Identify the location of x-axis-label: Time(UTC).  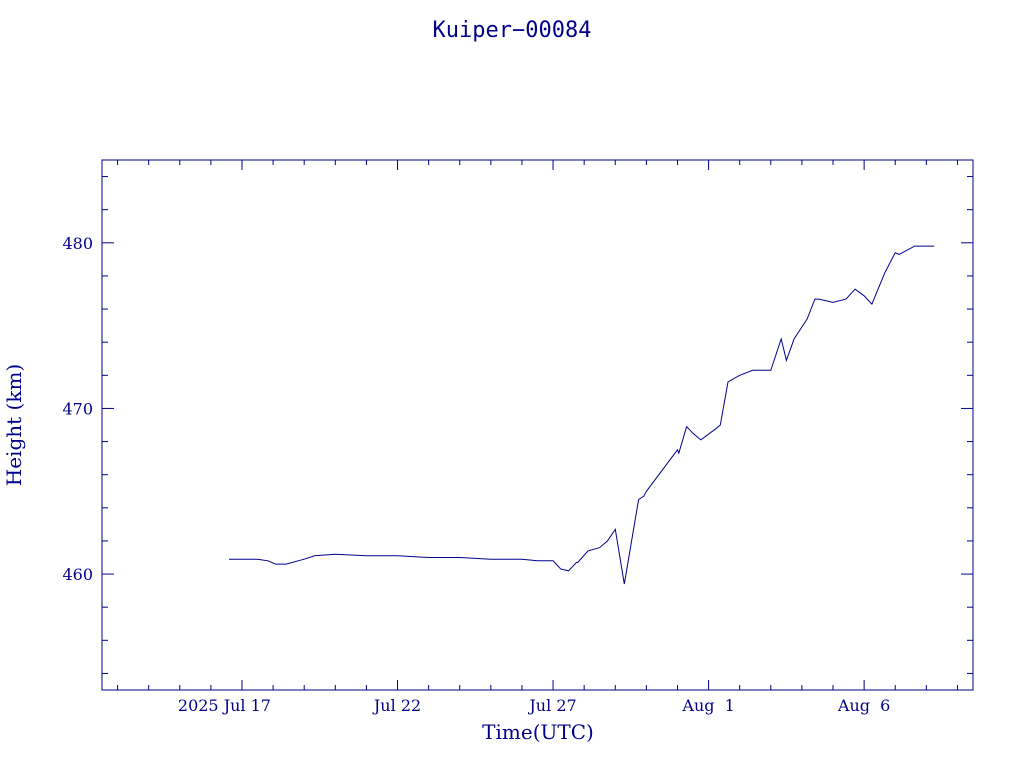
(538, 732).